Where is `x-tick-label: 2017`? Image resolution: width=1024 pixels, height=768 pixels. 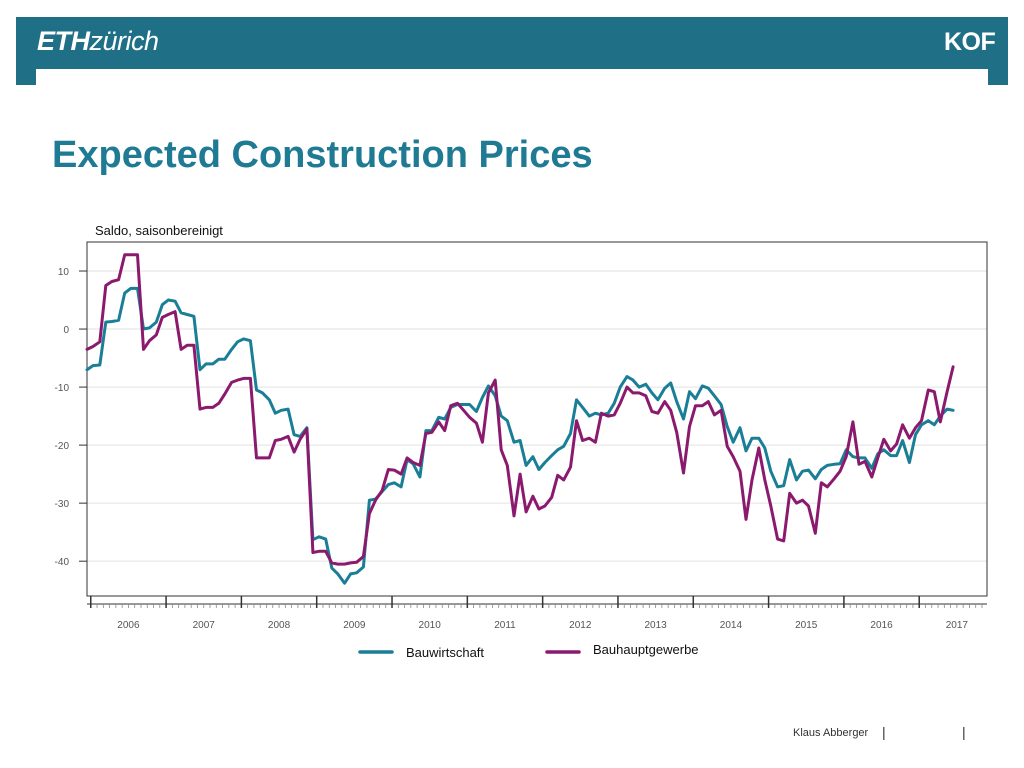
x-tick-label: 2017 is located at coordinates (957, 625).